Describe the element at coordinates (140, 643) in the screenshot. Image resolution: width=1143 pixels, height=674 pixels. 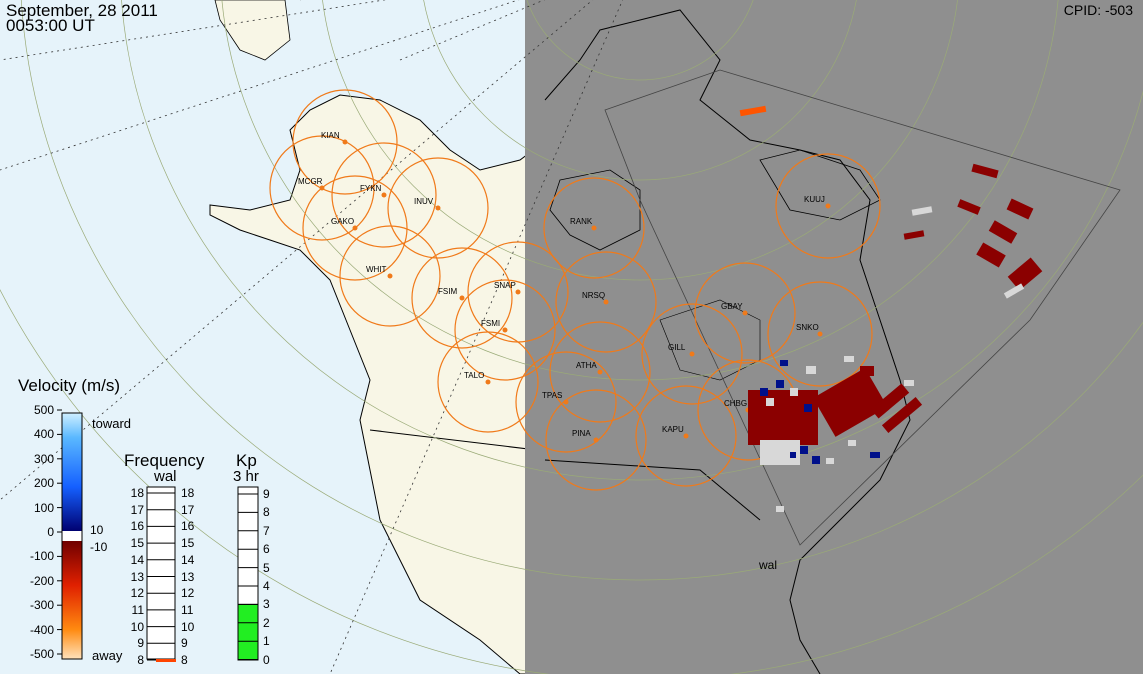
I see `frequency-tick-left: 9` at that location.